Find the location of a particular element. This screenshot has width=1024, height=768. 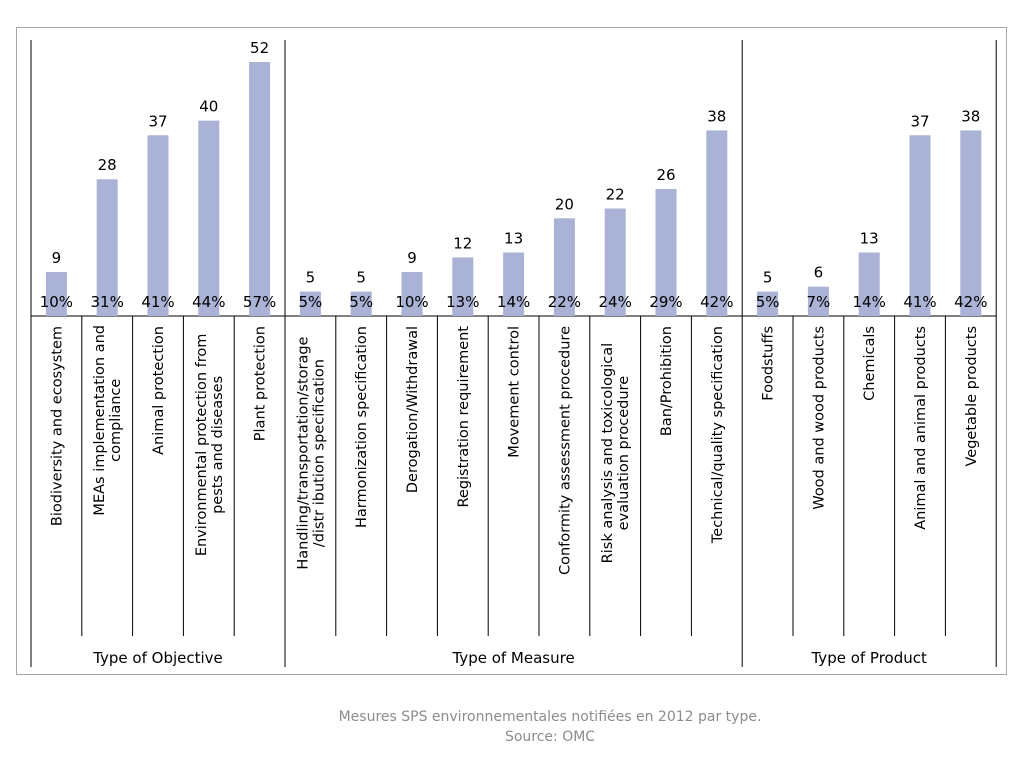

category-label: Movement control is located at coordinates (515, 392).